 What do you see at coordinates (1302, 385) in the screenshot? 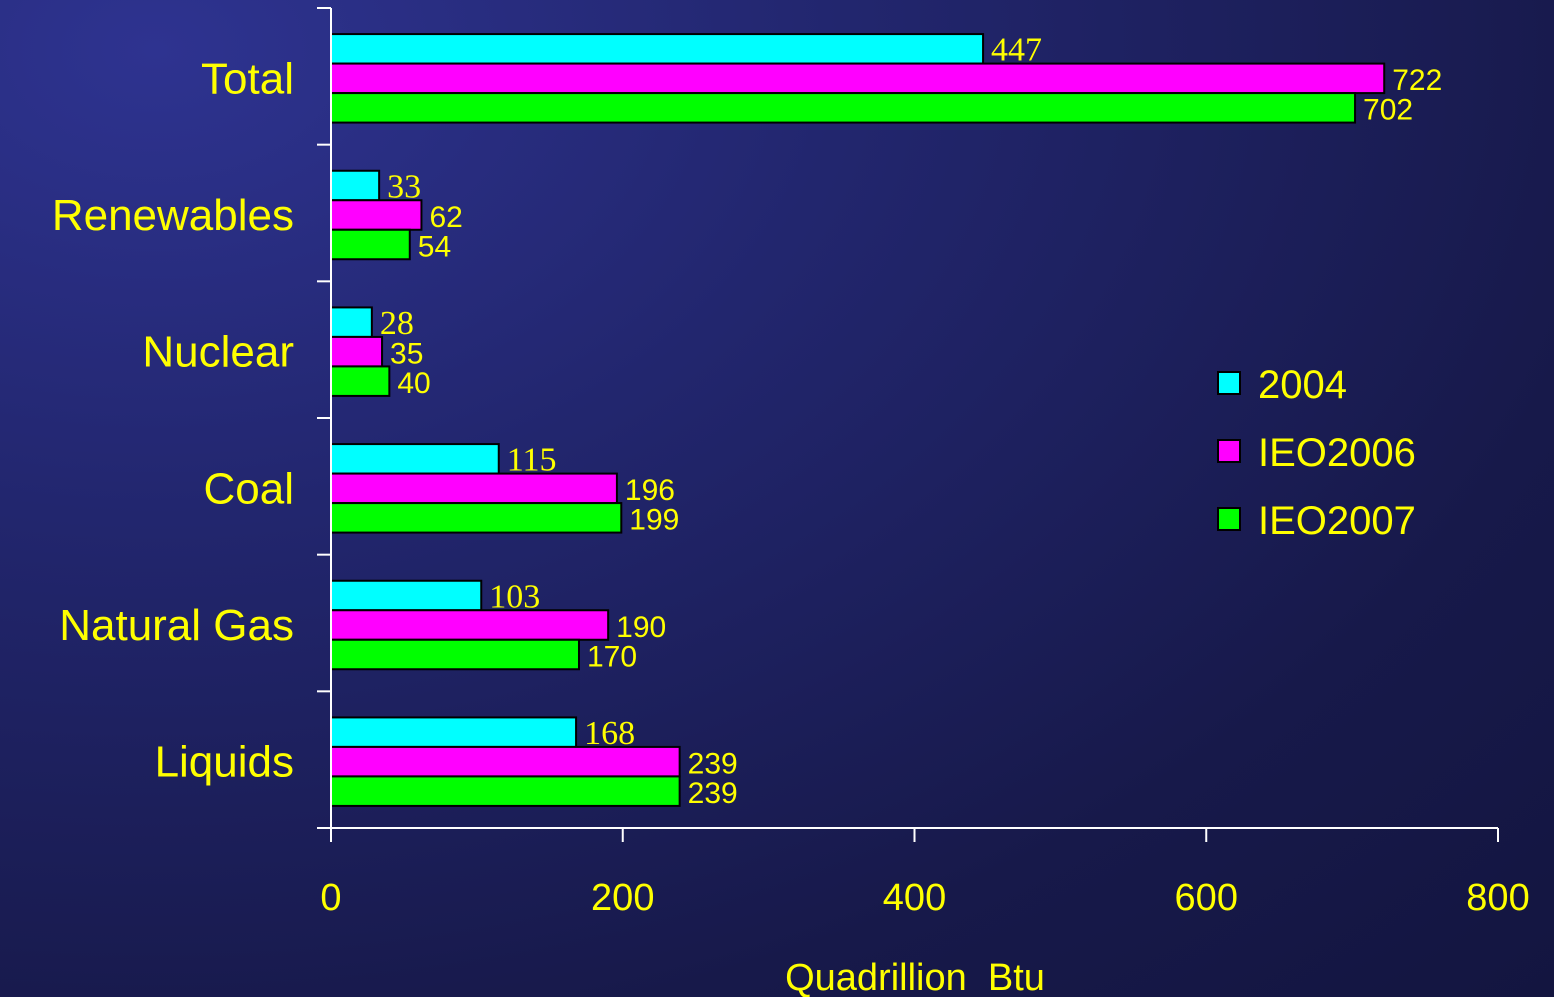
I see `legend-label: 2004` at bounding box center [1302, 385].